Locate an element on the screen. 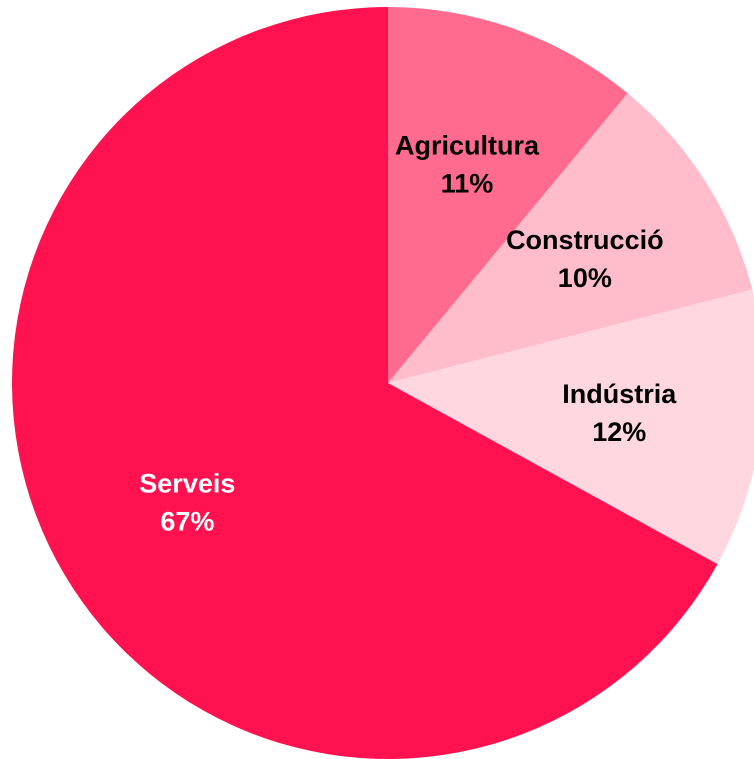  slice-label-construccio: Construcció is located at coordinates (585, 240).